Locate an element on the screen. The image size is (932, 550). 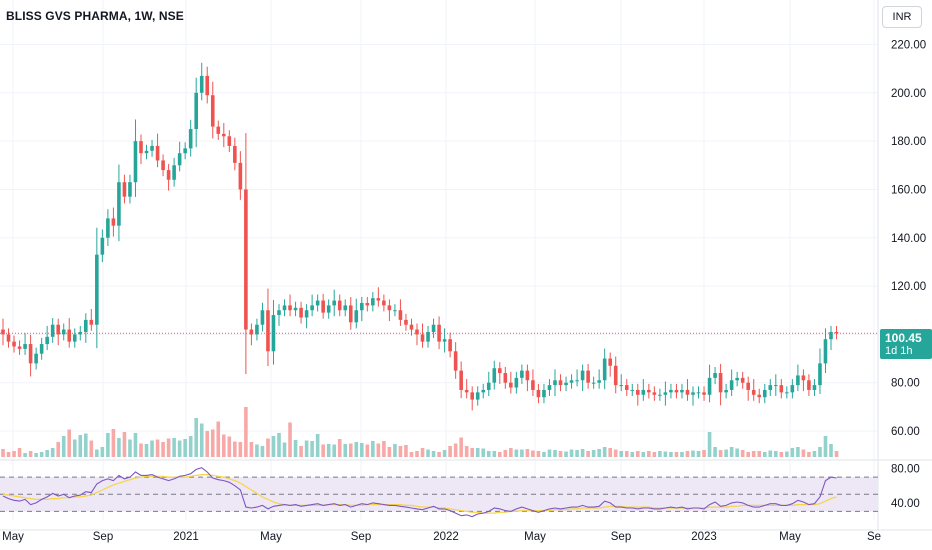
rsi-tick-label: 40.00 is located at coordinates (905, 504).